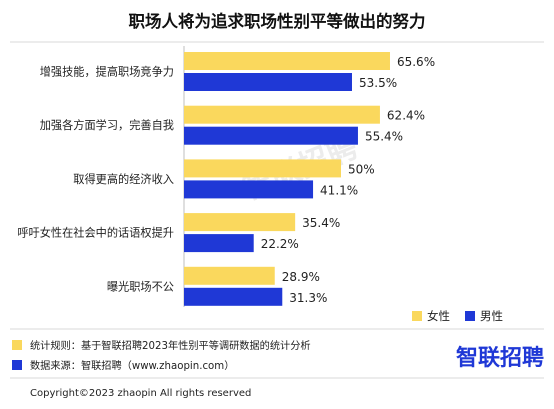  I want to click on note-source: 数据来源：智联招聘（www.zhaopin.com）, so click(132, 365).